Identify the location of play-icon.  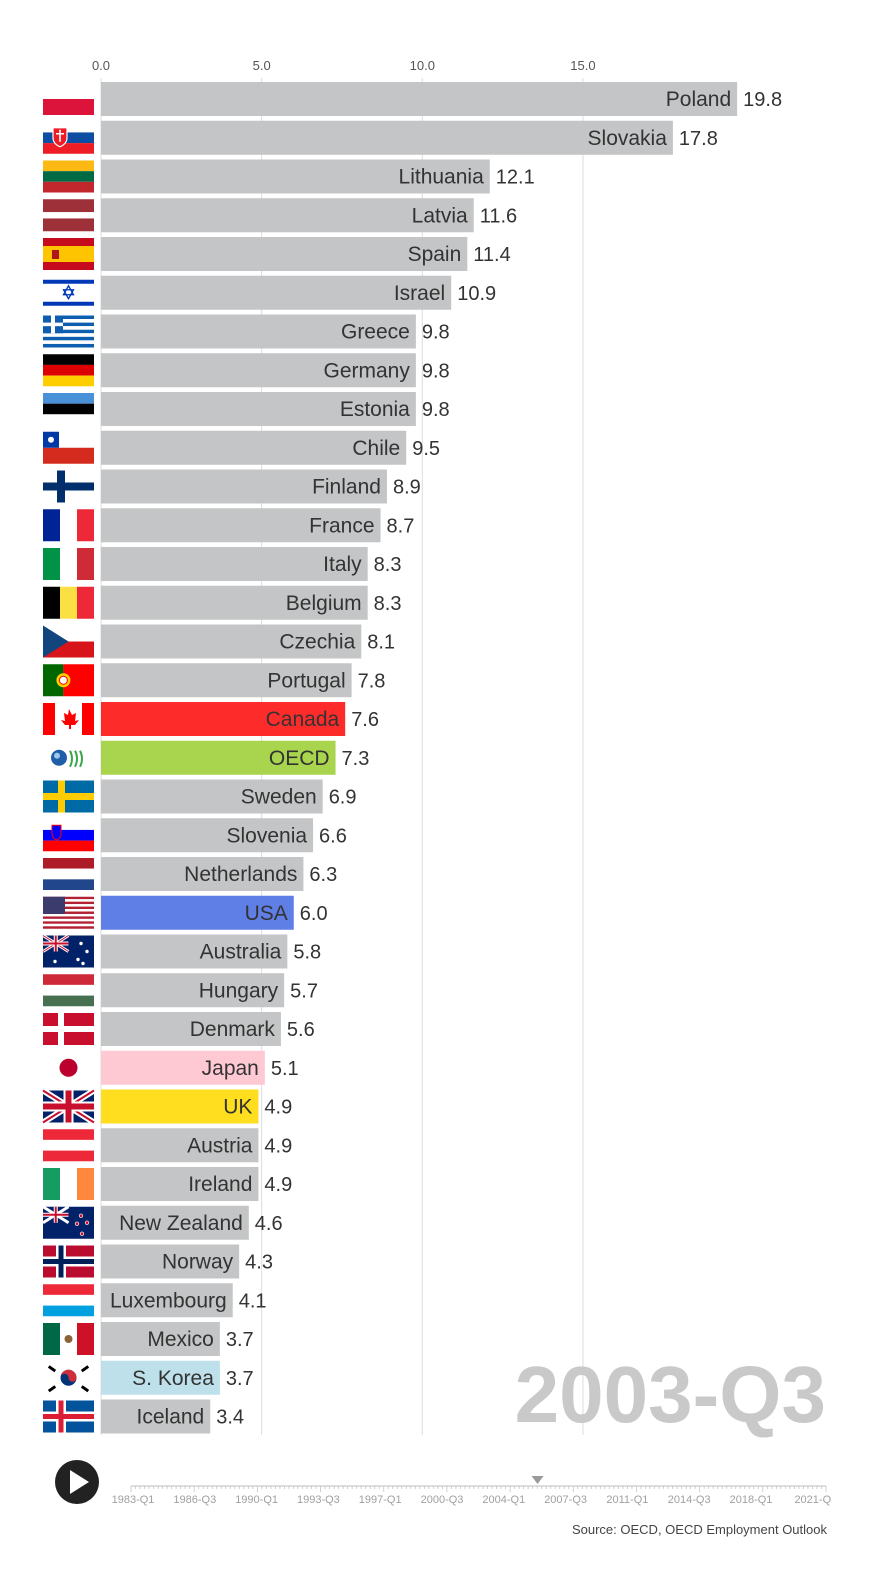
(79, 1482).